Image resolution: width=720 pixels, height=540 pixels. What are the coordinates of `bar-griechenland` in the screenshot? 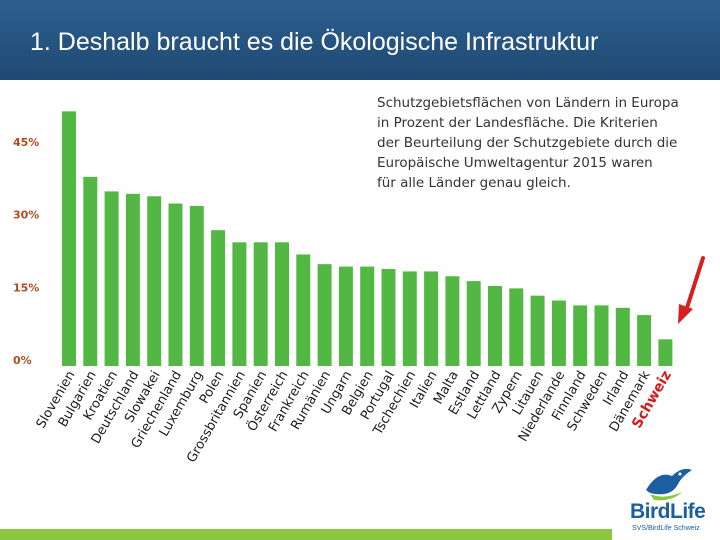 It's located at (175, 284).